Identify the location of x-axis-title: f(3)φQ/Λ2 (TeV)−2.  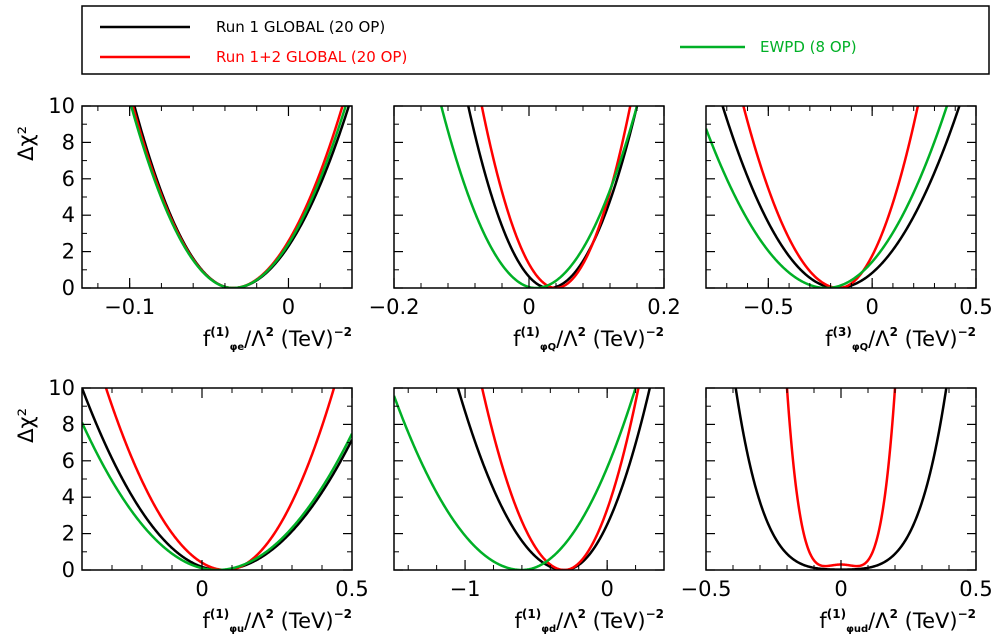
(900, 339).